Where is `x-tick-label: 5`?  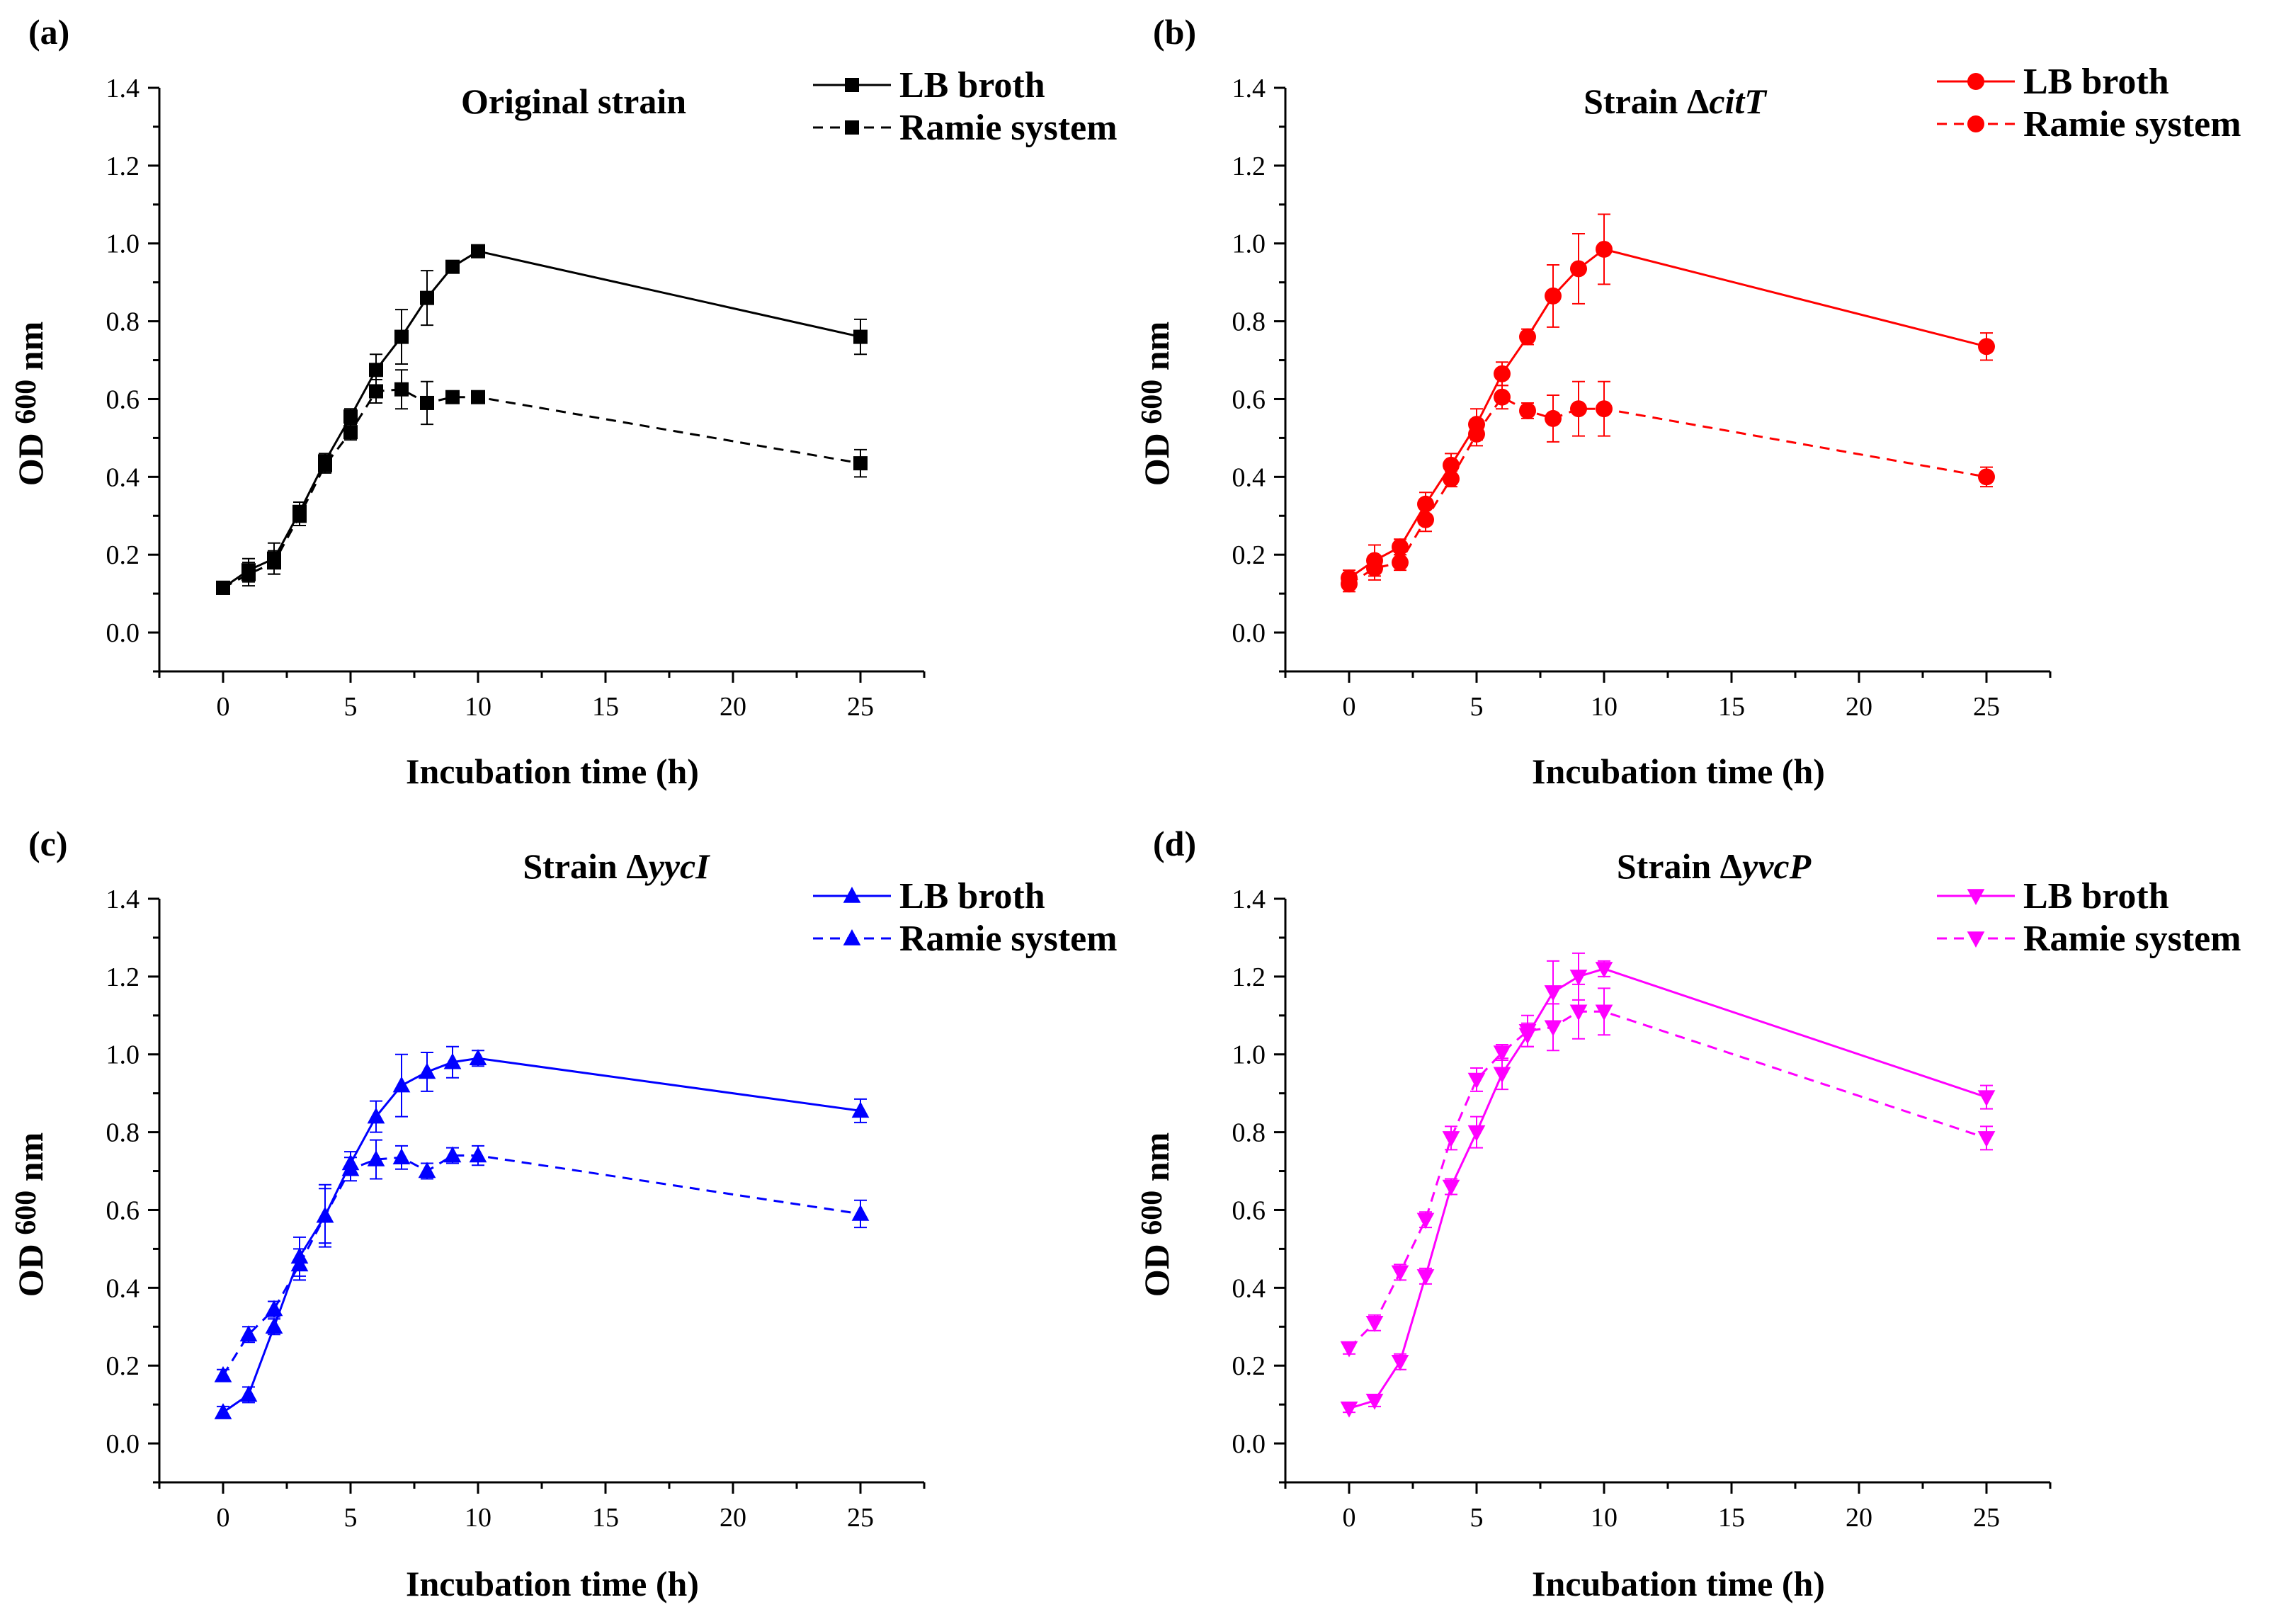 x-tick-label: 5 is located at coordinates (1477, 1518).